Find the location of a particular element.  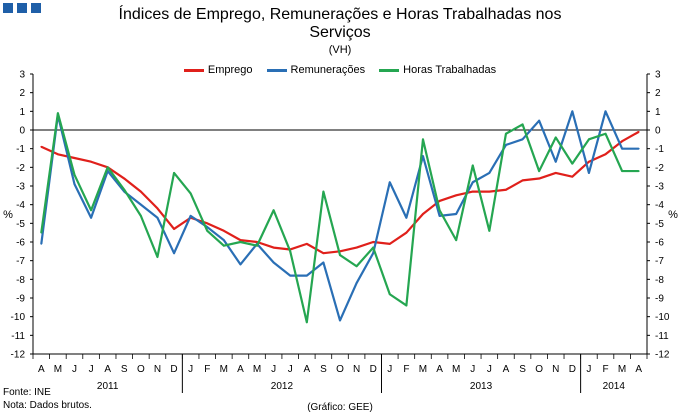

y-tick-label-right: 0 is located at coordinates (658, 131).